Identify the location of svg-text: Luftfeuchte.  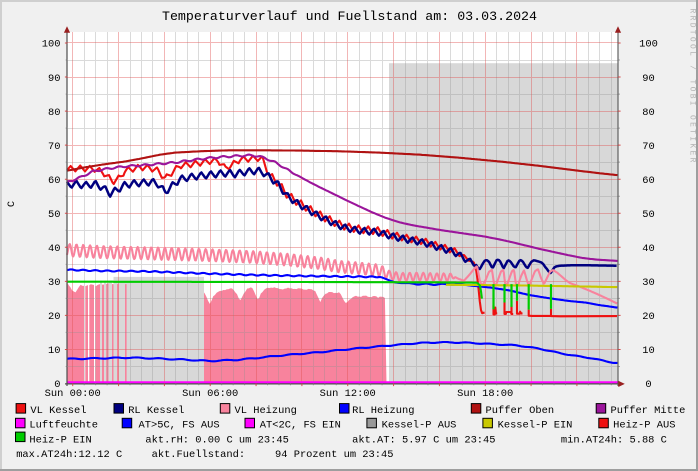
(63, 426).